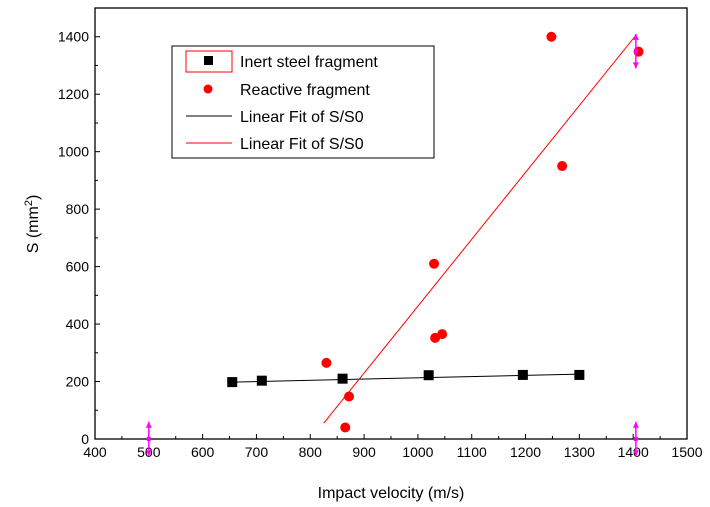  Describe the element at coordinates (472, 452) in the screenshot. I see `x-tick-label: 1100` at that location.